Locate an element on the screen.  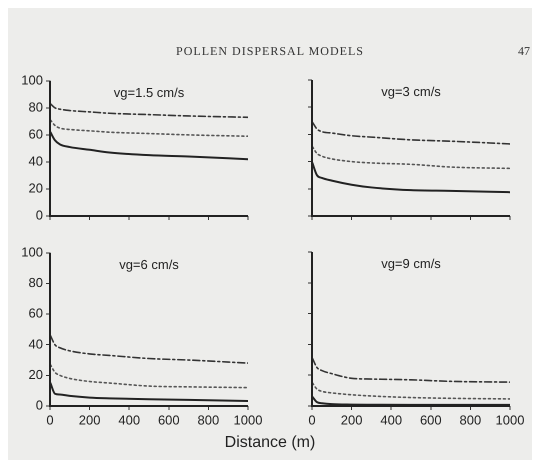
chart-title: vg=9 cm/s is located at coordinates (411, 264).